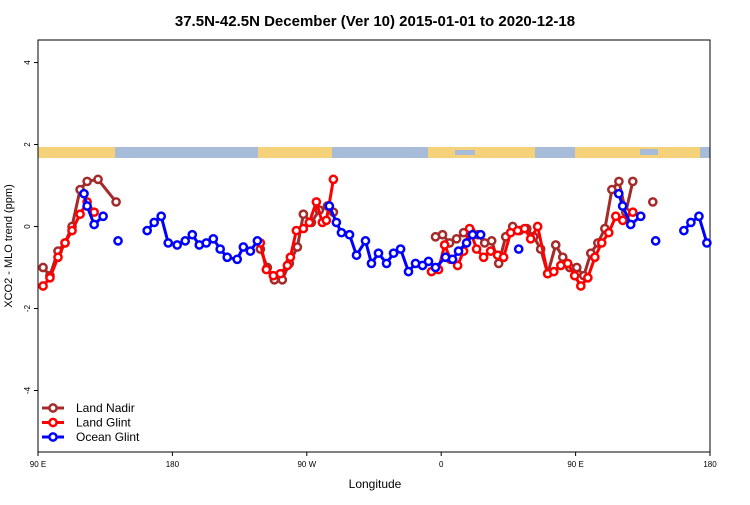  I want to click on legend-label: Land Nadir, so click(105, 408).